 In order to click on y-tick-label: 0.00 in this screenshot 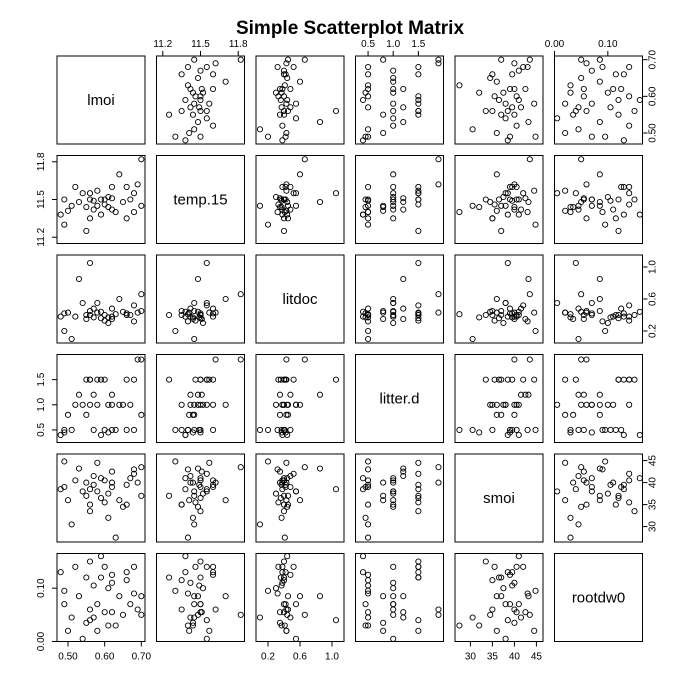, I will do `click(41, 641)`.